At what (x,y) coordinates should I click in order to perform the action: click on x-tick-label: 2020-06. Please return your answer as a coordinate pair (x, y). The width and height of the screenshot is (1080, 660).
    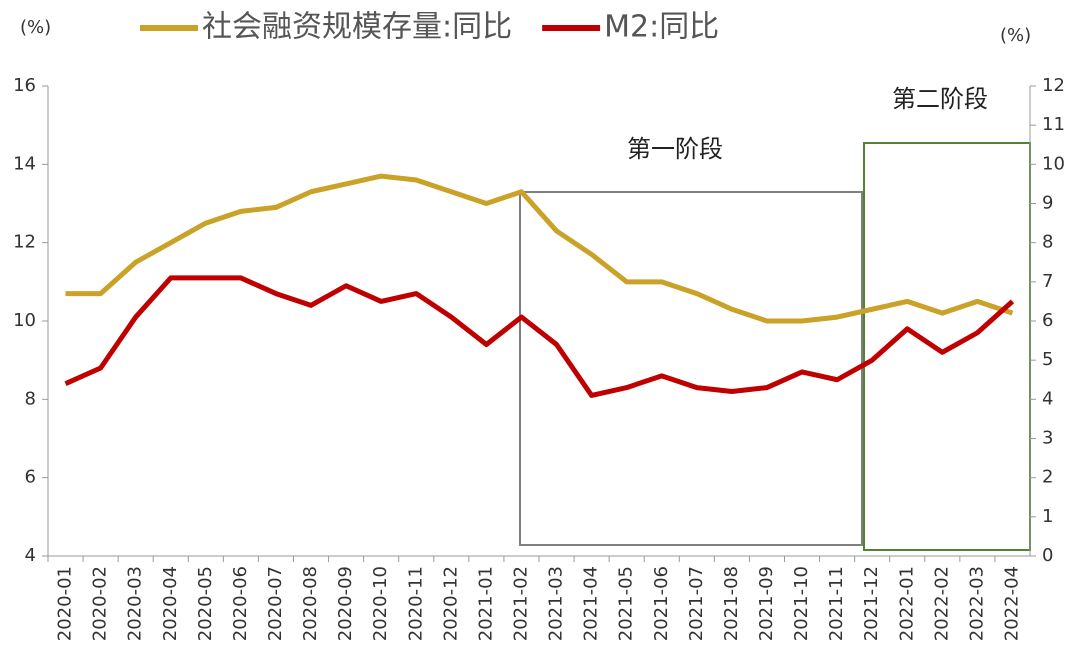
    Looking at the image, I should click on (240, 603).